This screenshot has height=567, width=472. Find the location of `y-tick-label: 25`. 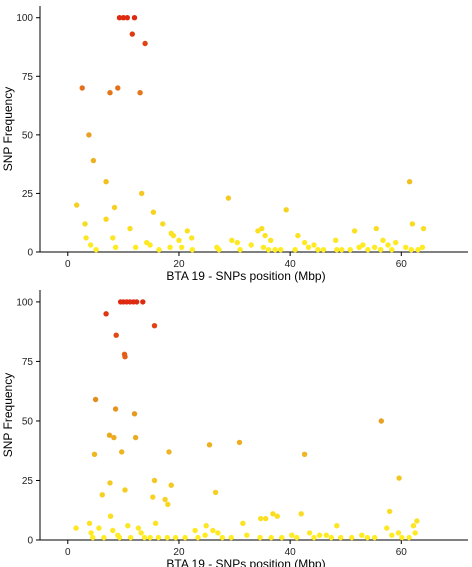

y-tick-label: 25 is located at coordinates (28, 194).